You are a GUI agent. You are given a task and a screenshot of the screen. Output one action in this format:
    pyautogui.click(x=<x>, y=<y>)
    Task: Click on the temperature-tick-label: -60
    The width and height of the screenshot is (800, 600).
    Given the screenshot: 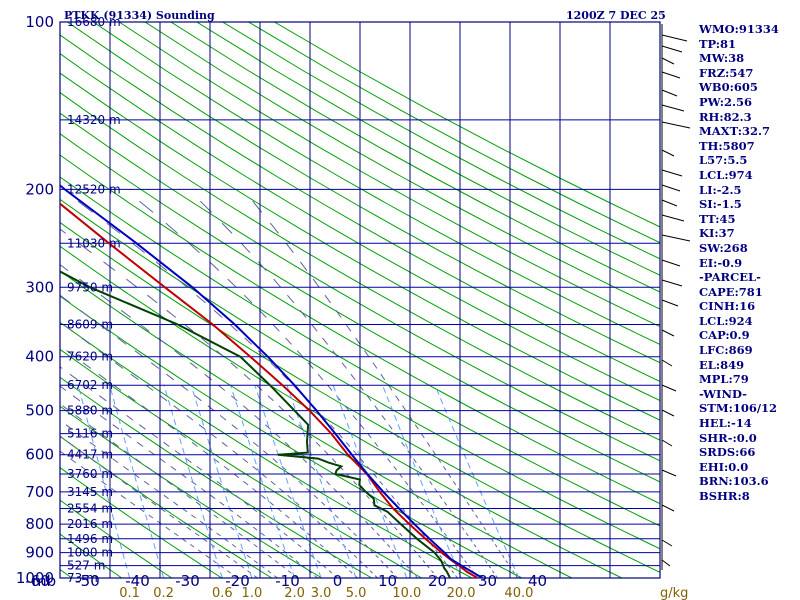 What is the action you would take?
    pyautogui.click(x=37, y=581)
    